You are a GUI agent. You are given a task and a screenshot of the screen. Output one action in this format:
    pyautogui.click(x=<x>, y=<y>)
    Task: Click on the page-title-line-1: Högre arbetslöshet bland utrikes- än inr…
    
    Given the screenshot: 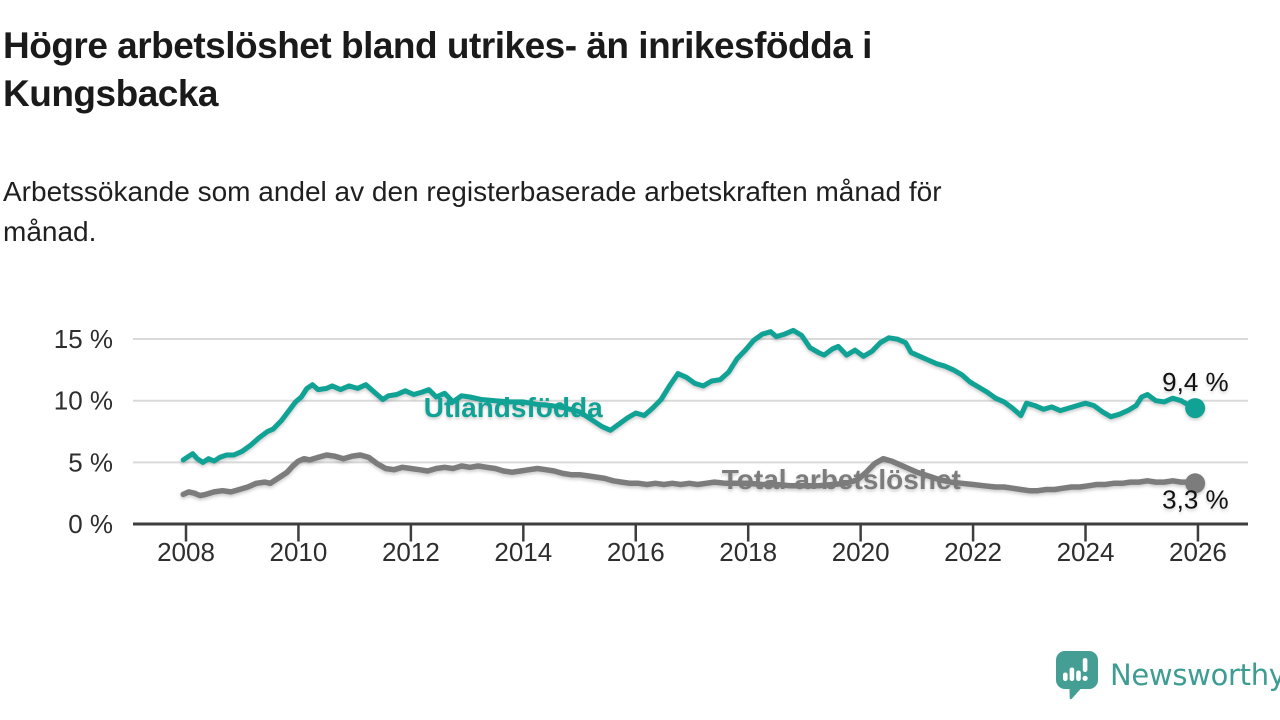 What is the action you would take?
    pyautogui.click(x=437, y=45)
    